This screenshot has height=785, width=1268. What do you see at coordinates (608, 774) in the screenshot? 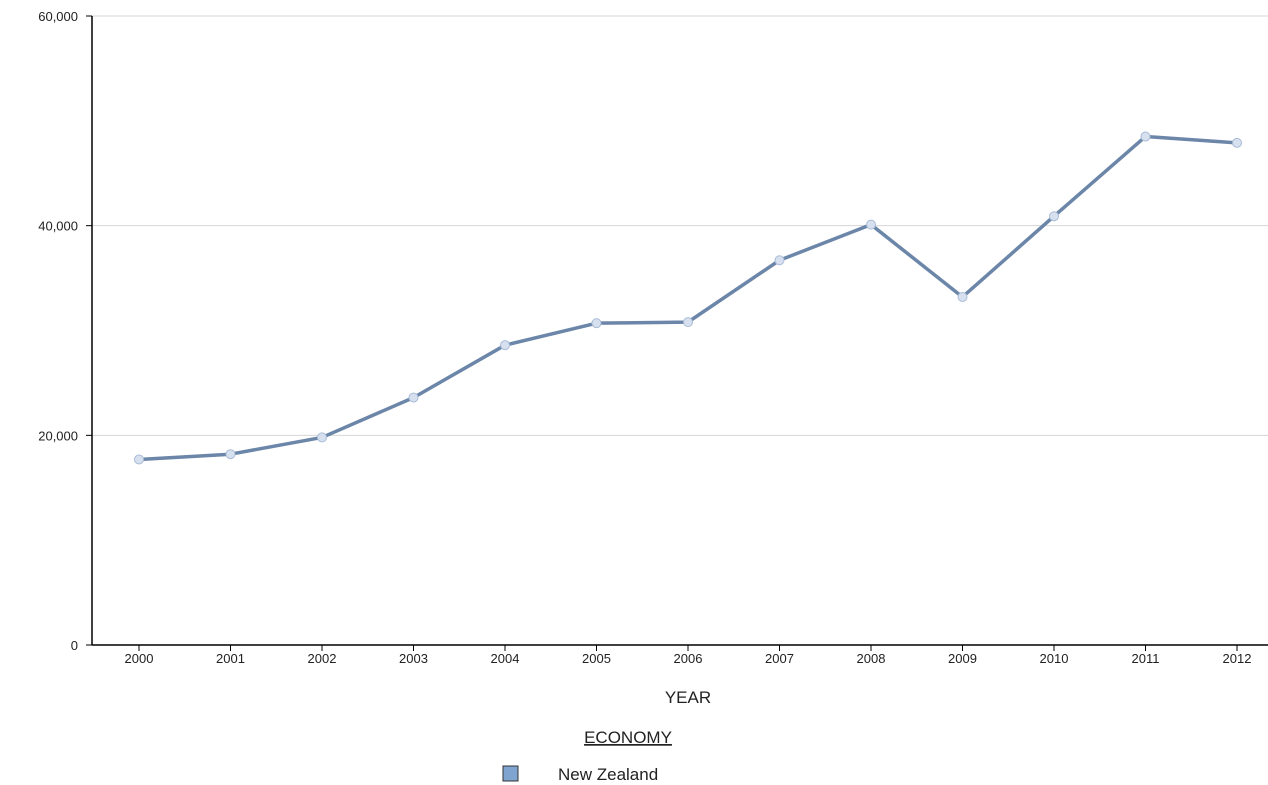
I see `legend-label-new-zealand: New Zealand` at bounding box center [608, 774].